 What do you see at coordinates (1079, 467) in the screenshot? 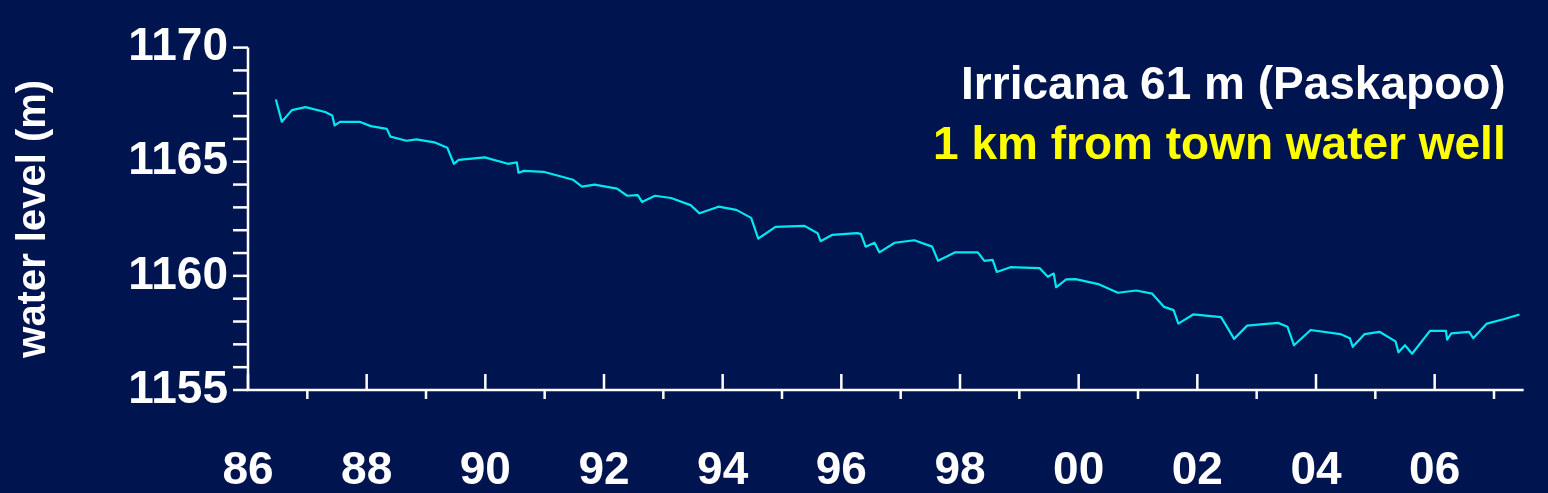
I see `x-tick-label: 00` at bounding box center [1079, 467].